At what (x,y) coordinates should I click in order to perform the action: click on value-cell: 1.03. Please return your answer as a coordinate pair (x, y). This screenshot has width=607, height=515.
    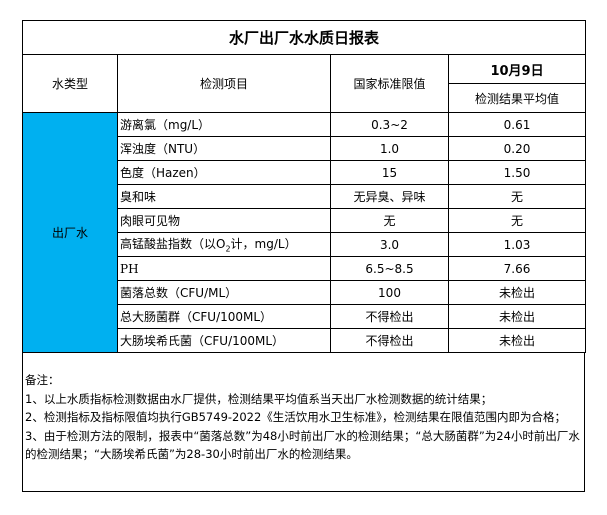
    Looking at the image, I should click on (517, 244).